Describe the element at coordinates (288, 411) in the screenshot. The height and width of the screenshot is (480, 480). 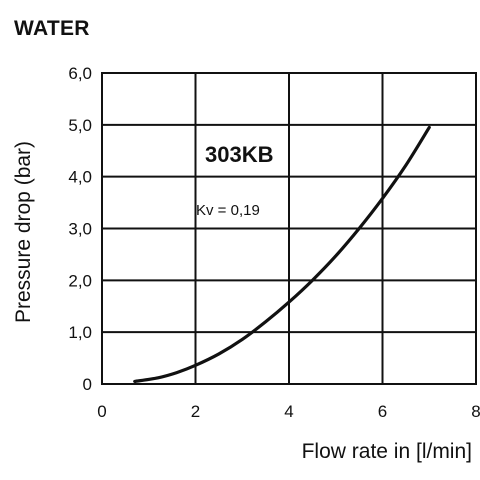
I see `x-tick-label-2: 4` at that location.